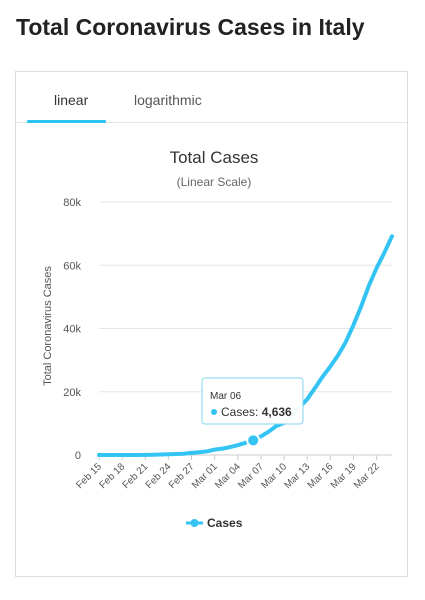 The image size is (425, 600). Describe the element at coordinates (214, 157) in the screenshot. I see `chart-title: Total Cases` at that location.